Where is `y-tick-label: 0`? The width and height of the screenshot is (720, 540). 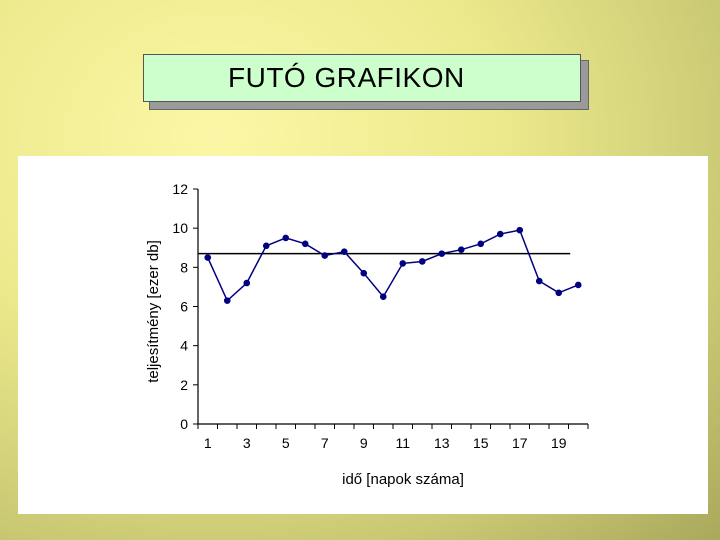
y-tick-label: 0 is located at coordinates (184, 424).